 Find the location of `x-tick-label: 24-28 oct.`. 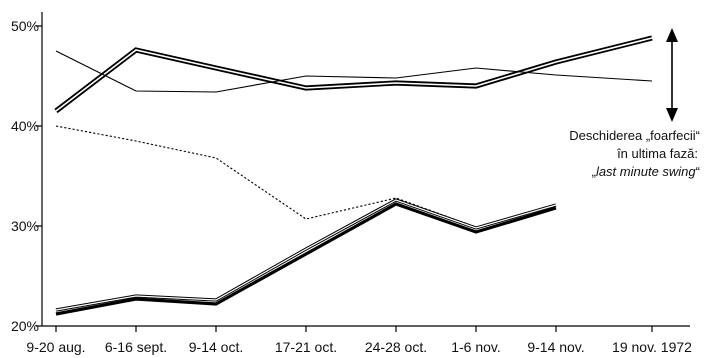

x-tick-label: 24-28 oct. is located at coordinates (396, 347).